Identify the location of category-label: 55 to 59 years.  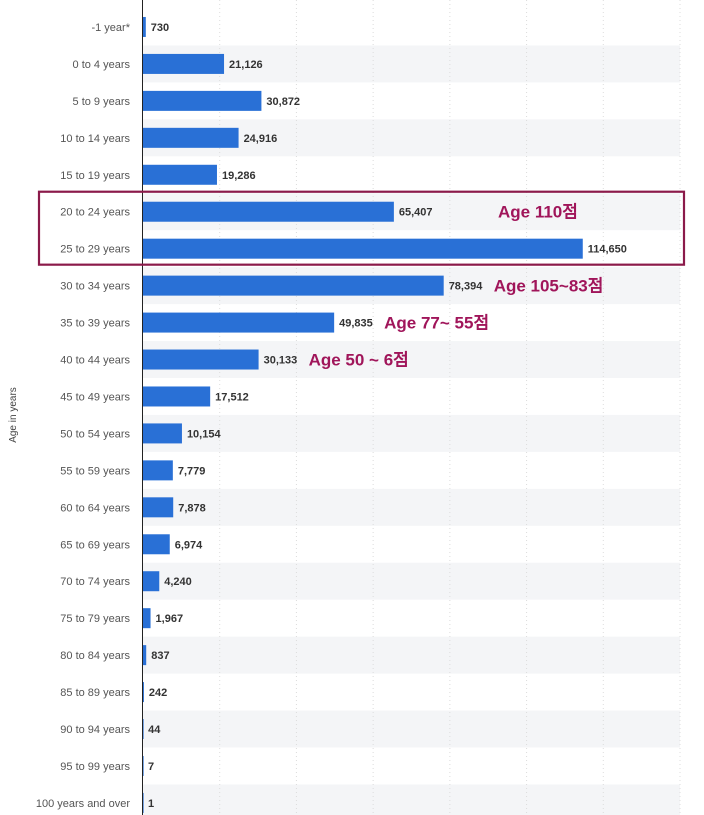
(95, 471).